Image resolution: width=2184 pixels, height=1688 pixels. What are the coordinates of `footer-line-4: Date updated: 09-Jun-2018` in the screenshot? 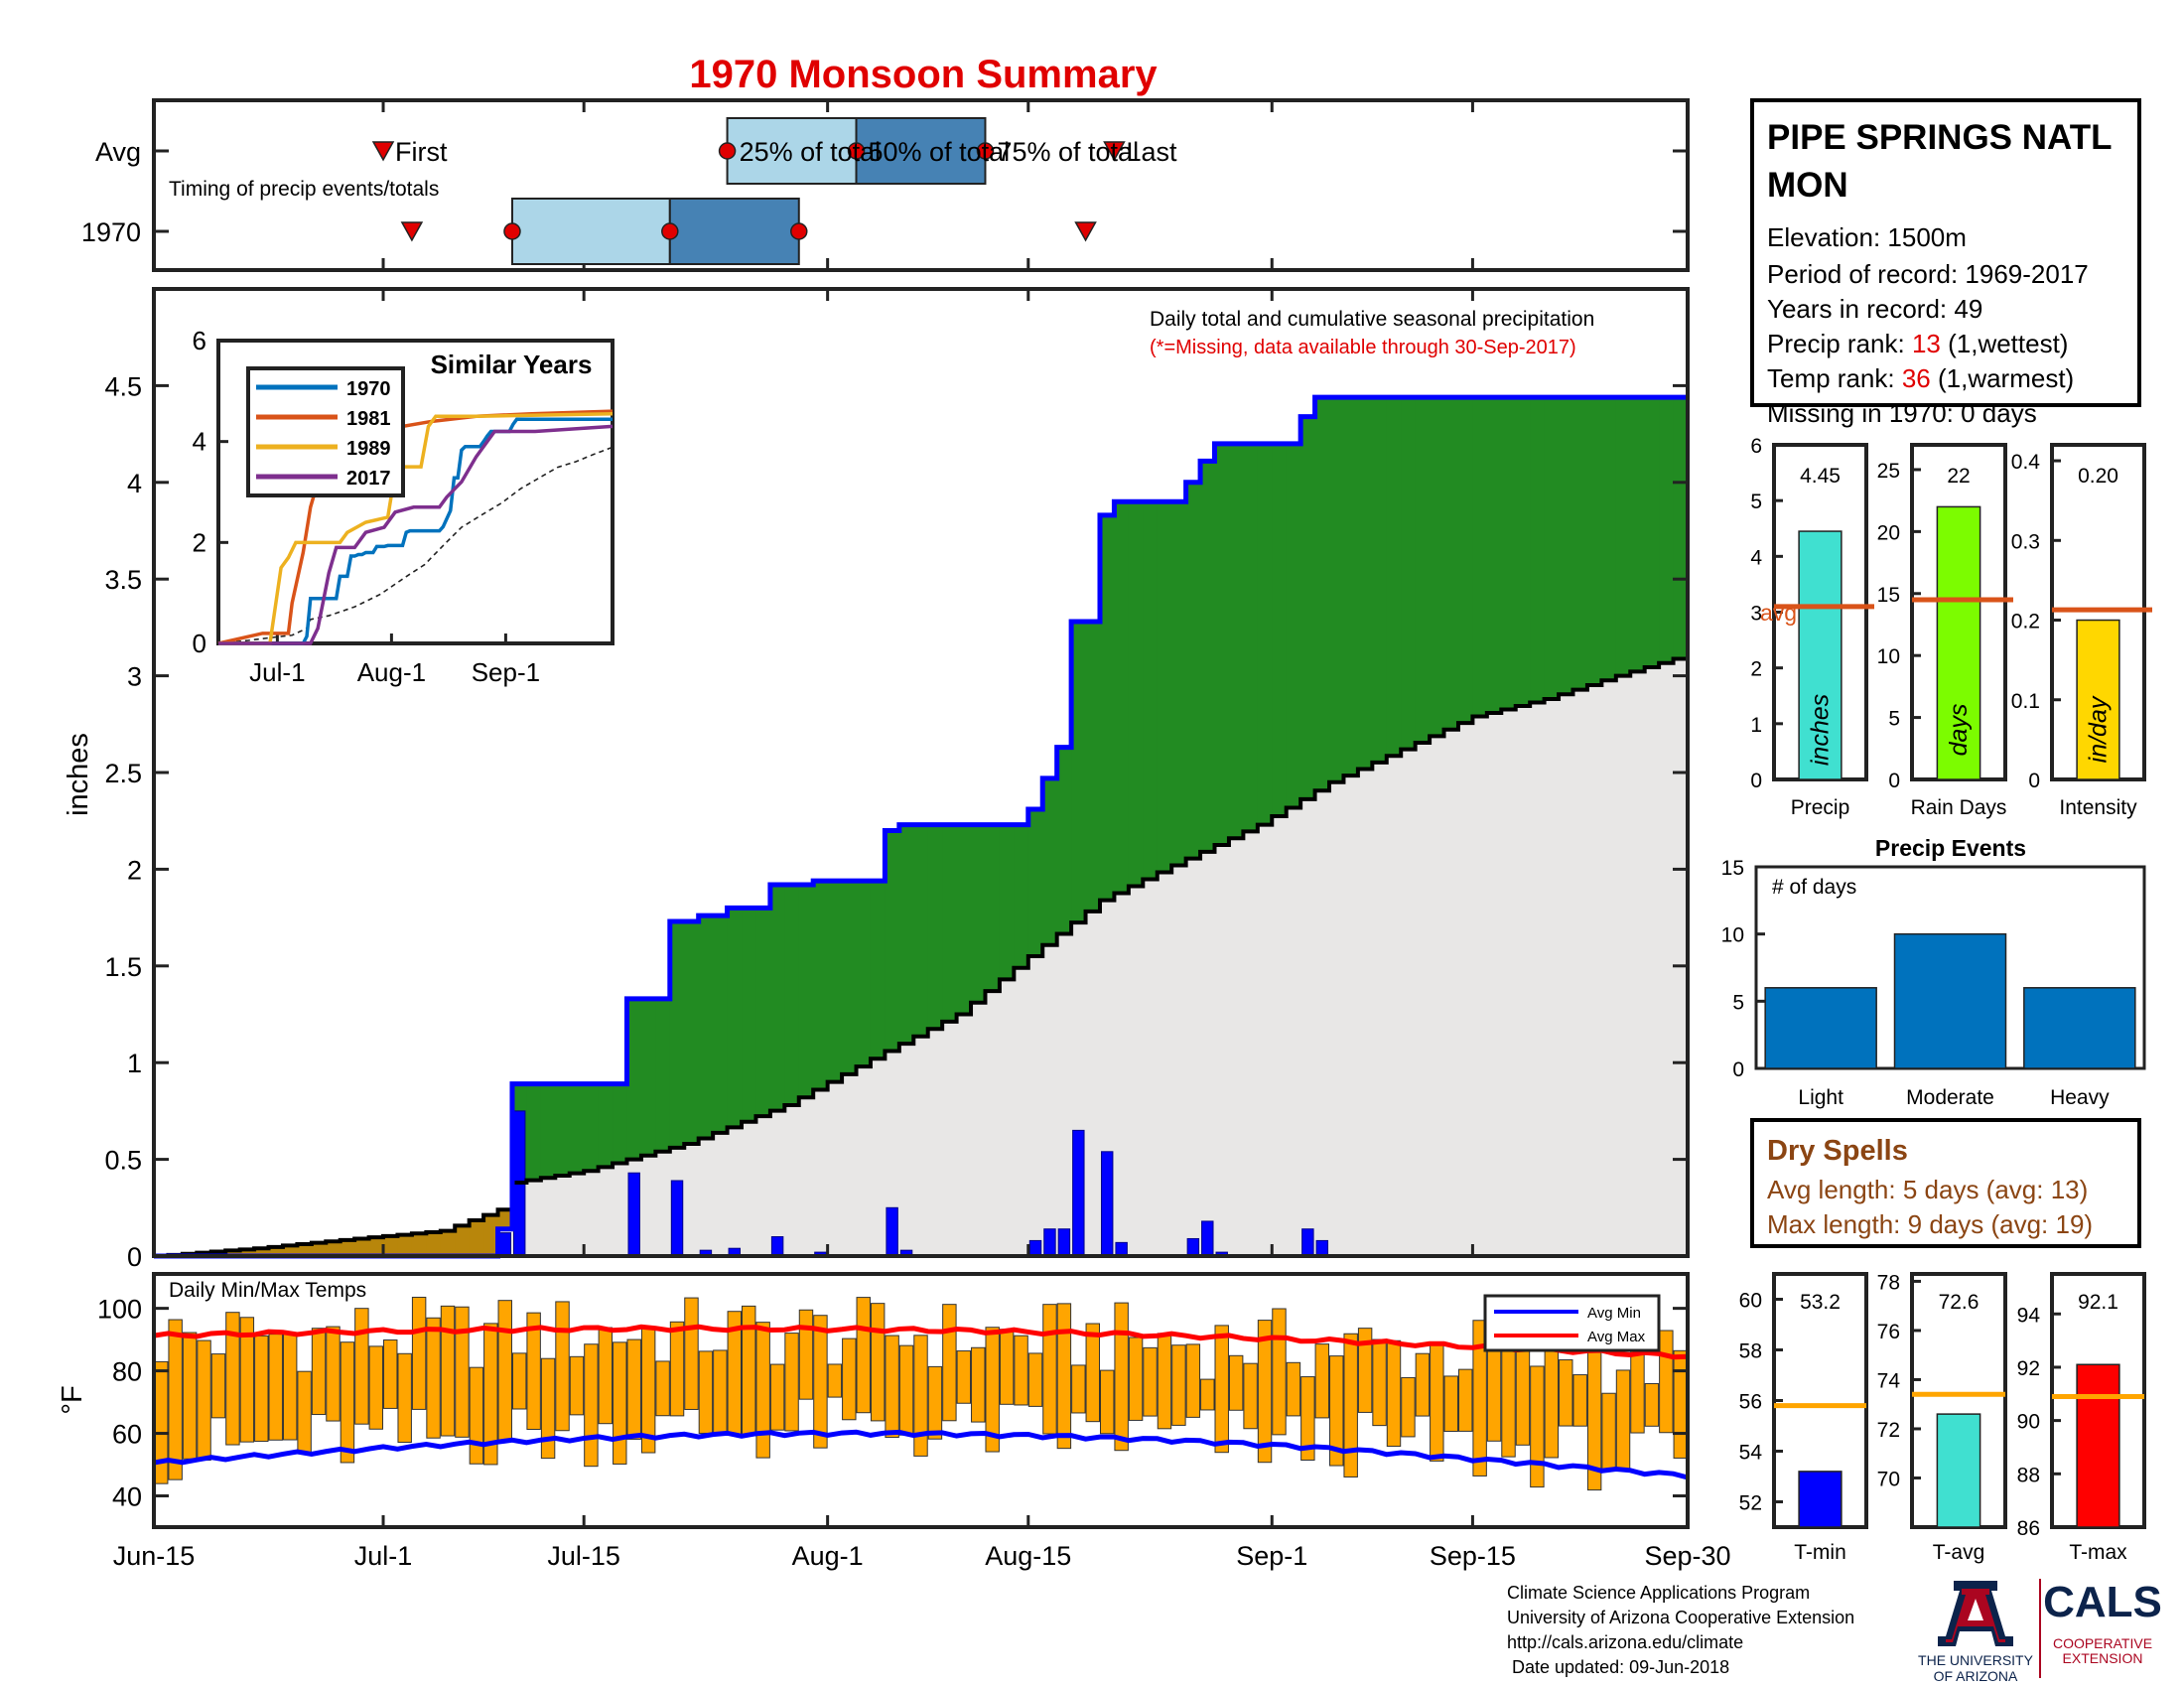 It's located at (1618, 1667).